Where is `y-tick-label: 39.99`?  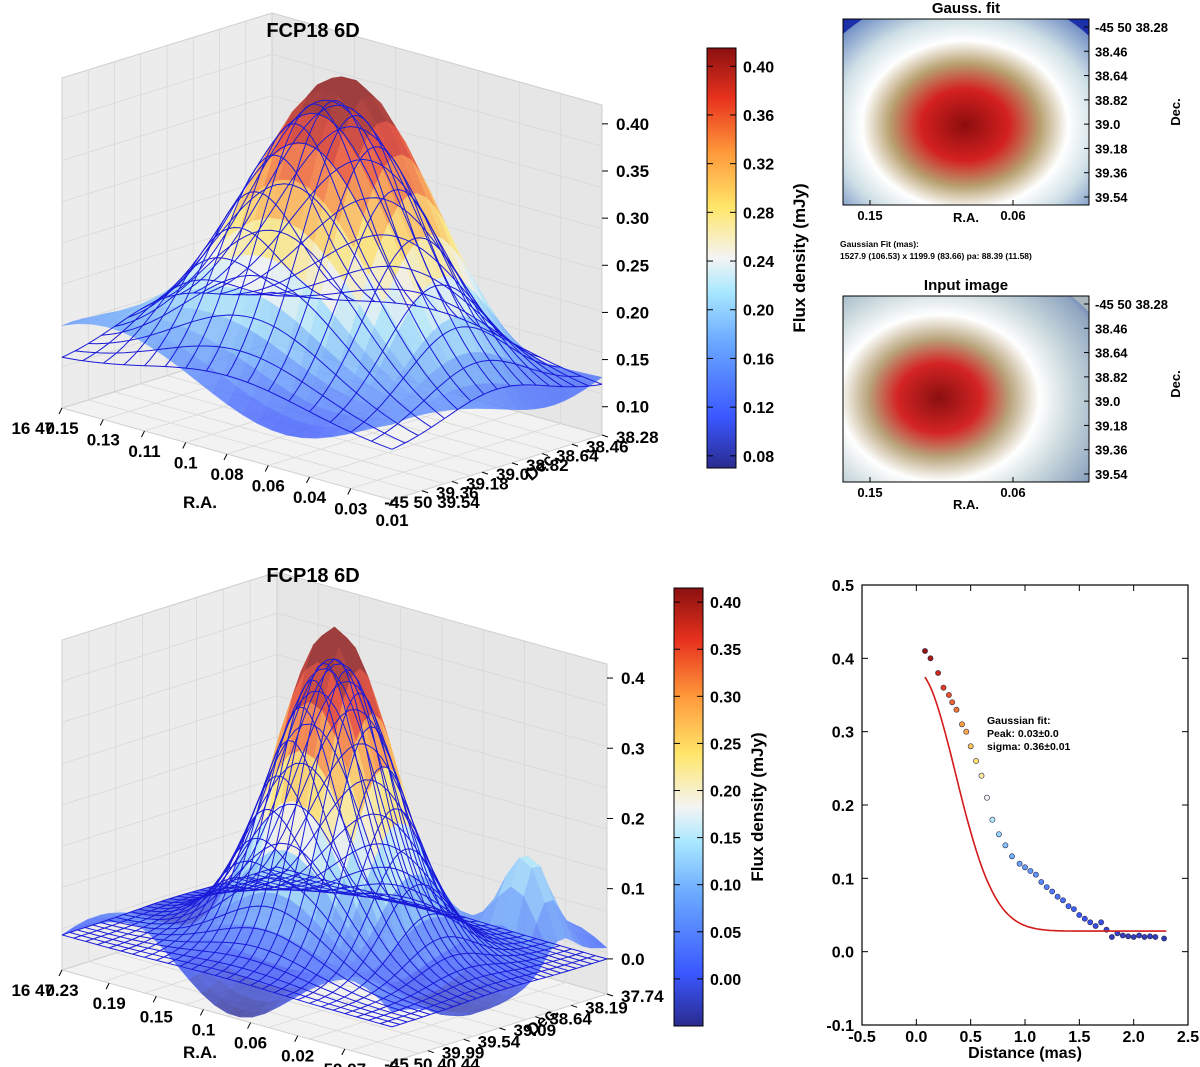
y-tick-label: 39.99 is located at coordinates (463, 1053).